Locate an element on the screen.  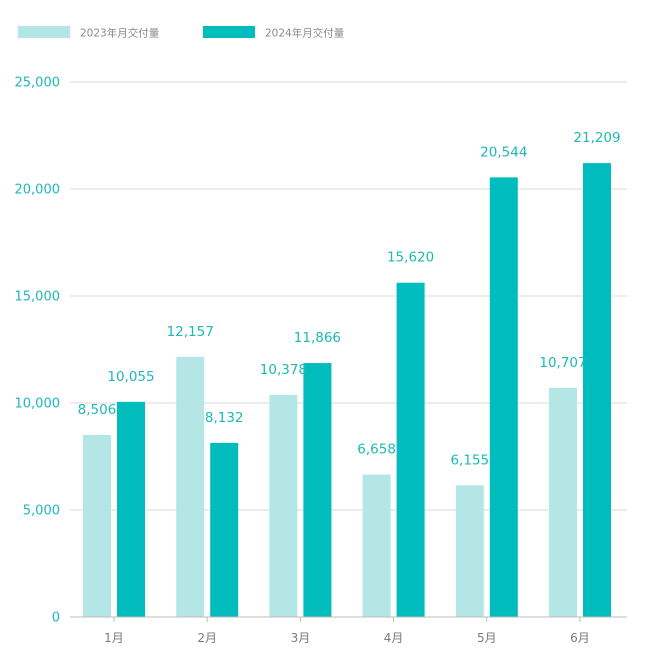
legend-label-2023: 2023年月交付量 is located at coordinates (120, 33).